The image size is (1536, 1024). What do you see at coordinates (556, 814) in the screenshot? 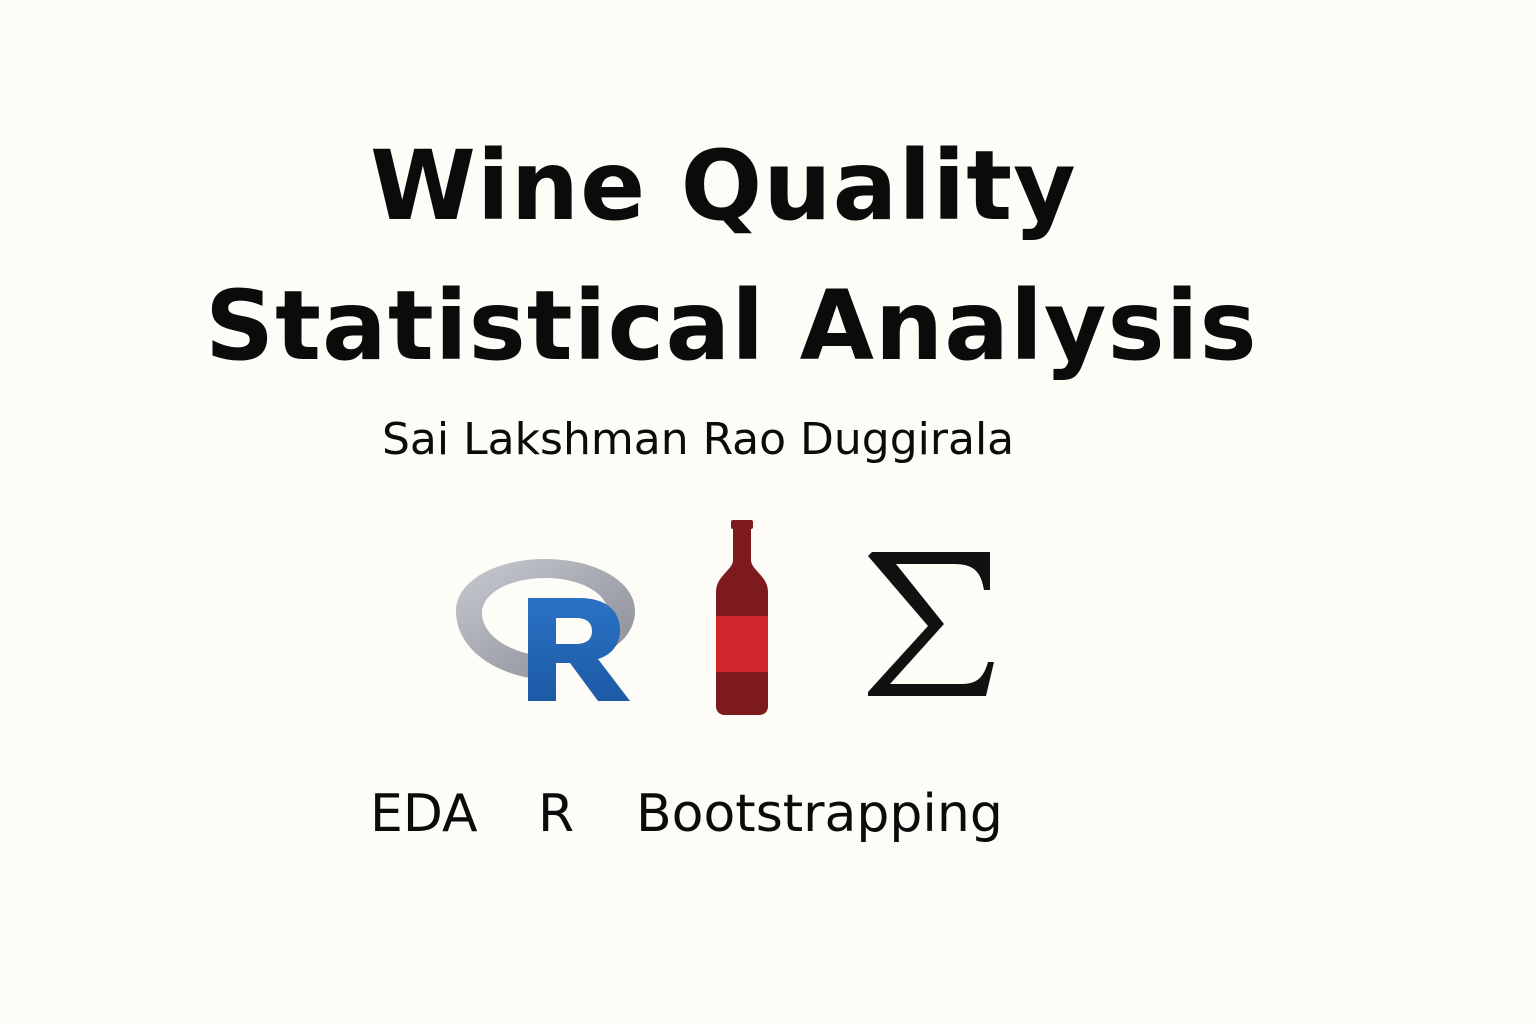
I see `tag-r: R` at bounding box center [556, 814].